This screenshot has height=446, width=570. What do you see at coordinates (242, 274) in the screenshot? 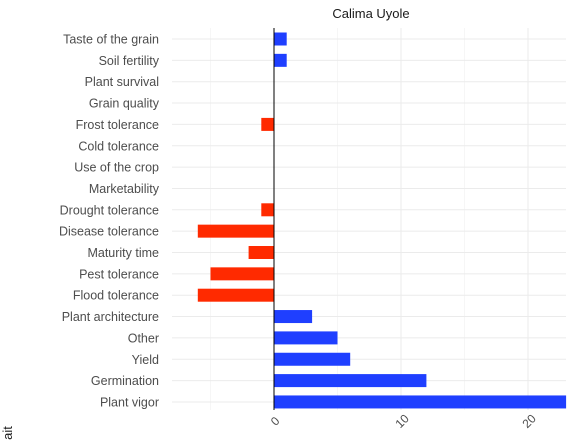
I see `bar-pest-tolerance` at bounding box center [242, 274].